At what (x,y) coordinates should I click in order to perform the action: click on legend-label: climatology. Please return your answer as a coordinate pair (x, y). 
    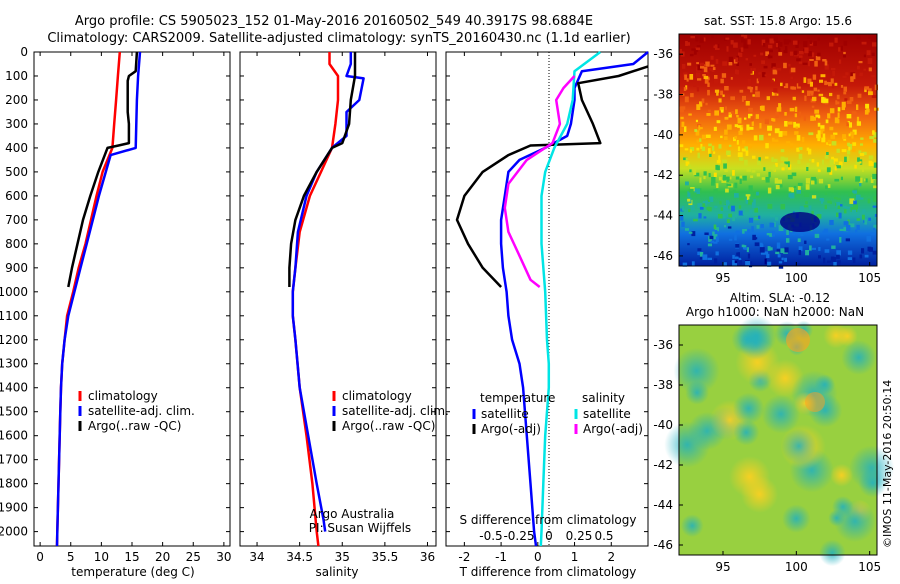
    Looking at the image, I should click on (377, 396).